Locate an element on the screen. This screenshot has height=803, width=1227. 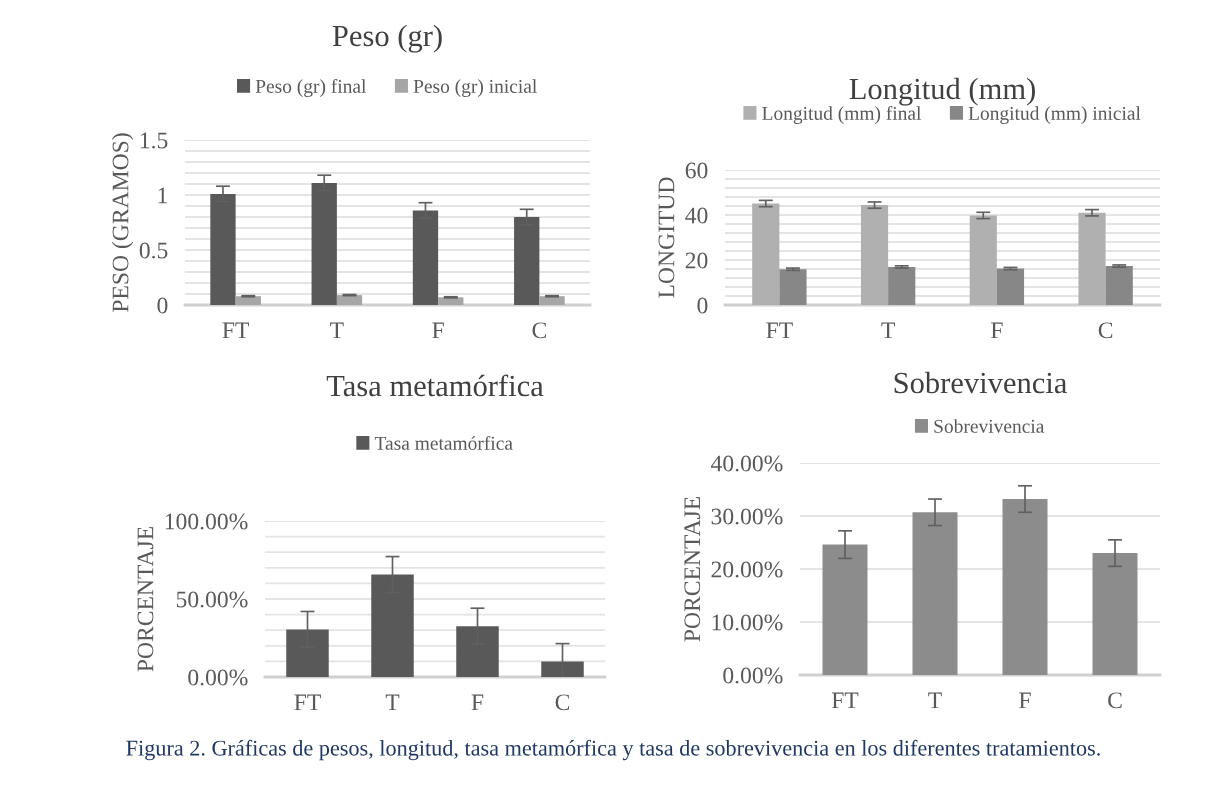
legend-label: Longitud (mm) inicial is located at coordinates (1054, 115).